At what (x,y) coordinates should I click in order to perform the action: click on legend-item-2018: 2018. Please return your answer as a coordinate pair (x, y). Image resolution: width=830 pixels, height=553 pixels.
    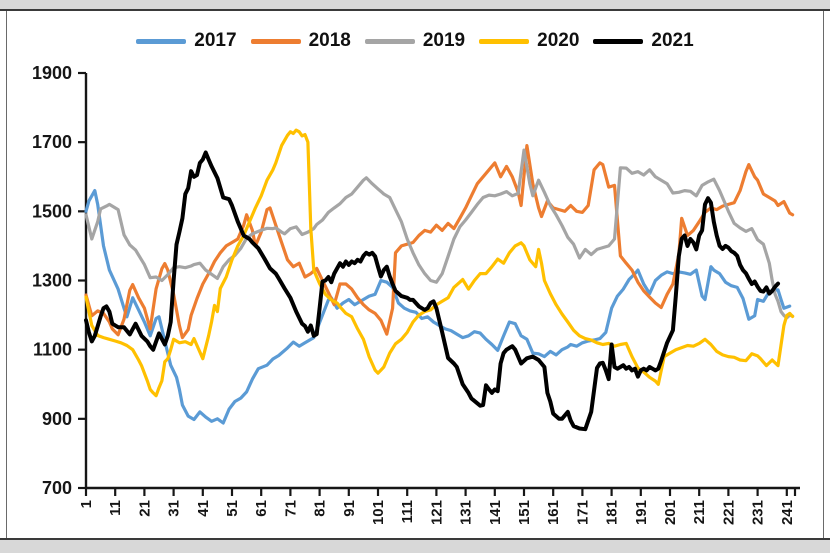
    Looking at the image, I should click on (300, 41).